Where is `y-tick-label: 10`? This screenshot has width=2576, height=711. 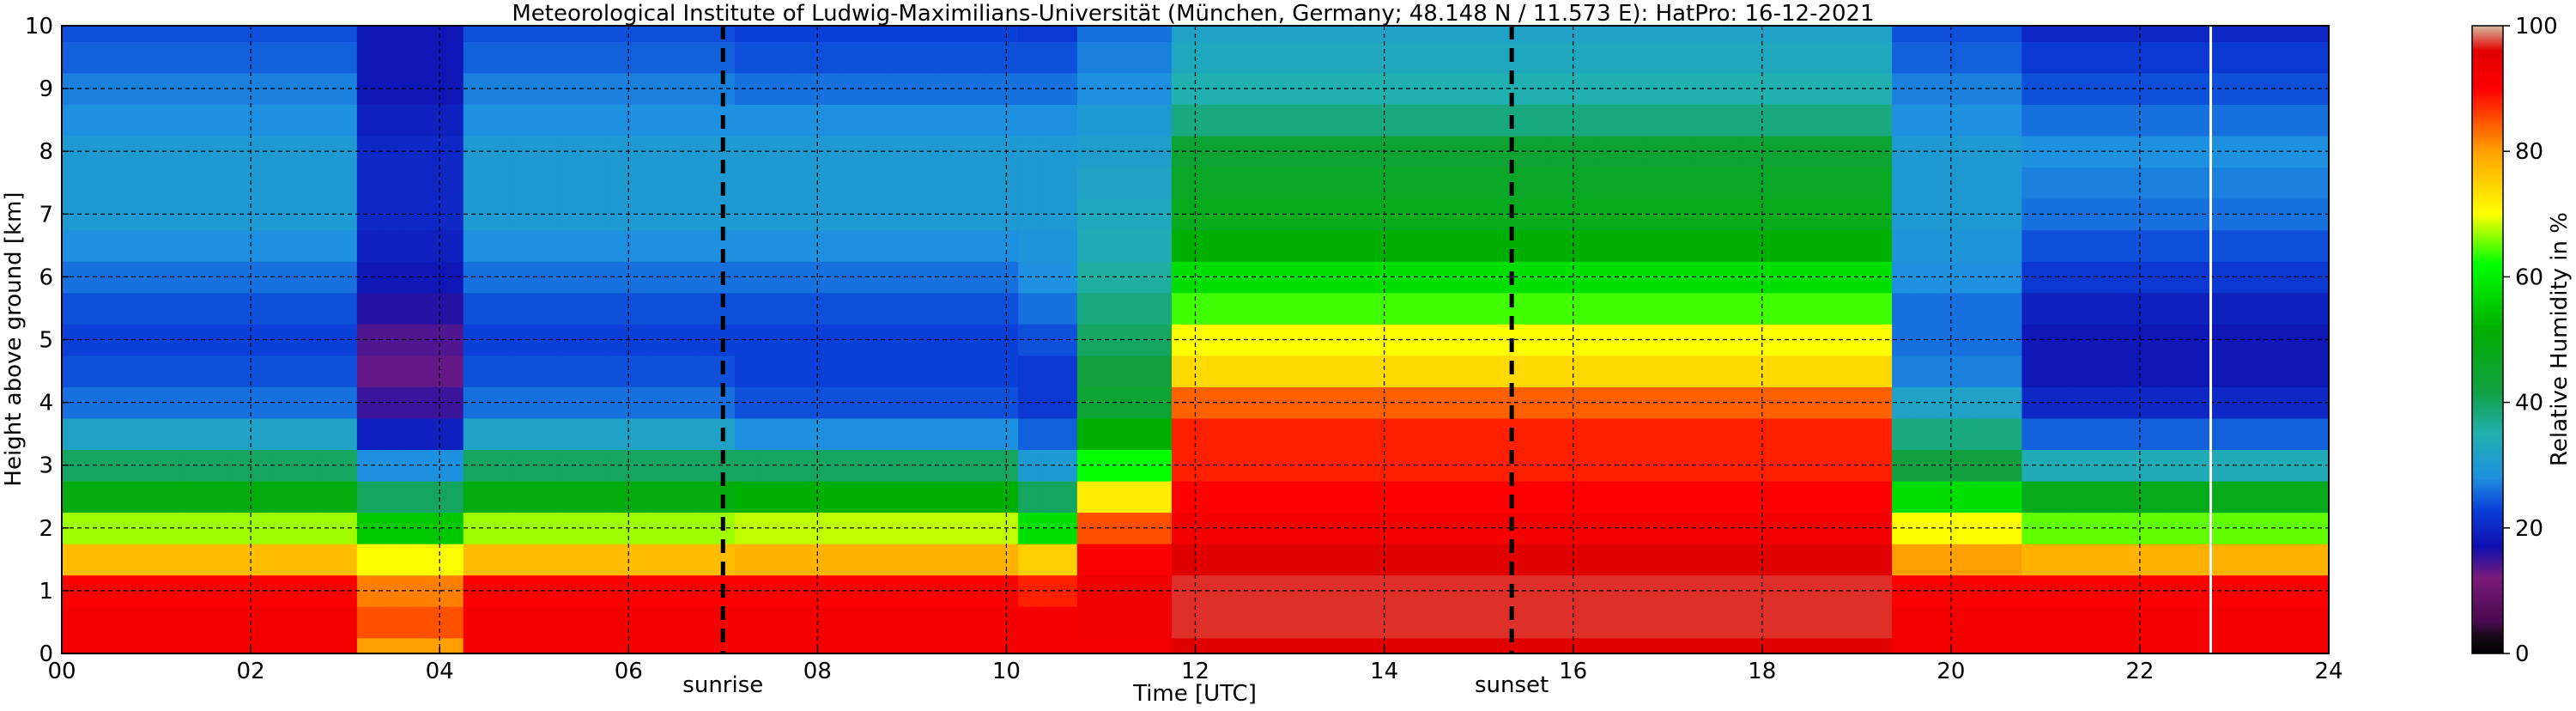
y-tick-label: 10 is located at coordinates (39, 27).